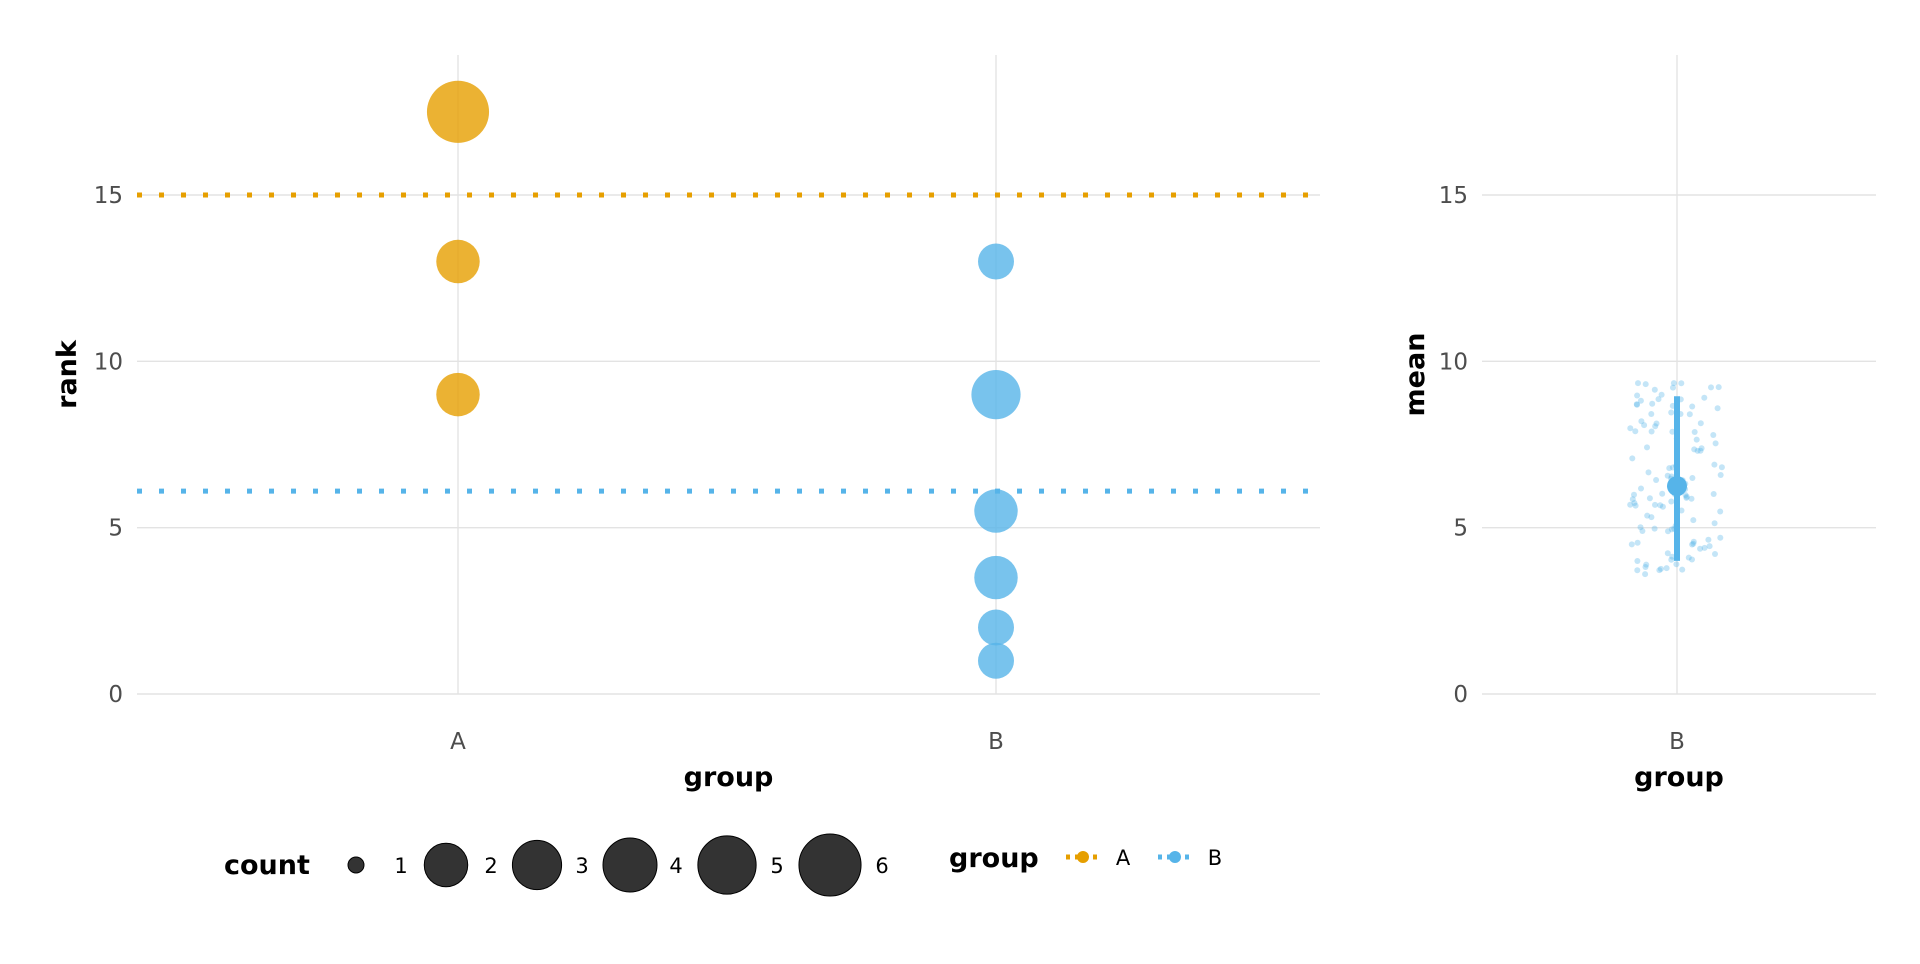 Image resolution: width=1920 pixels, height=964 pixels. Describe the element at coordinates (1175, 857) in the screenshot. I see `legend-group-key-point` at that location.